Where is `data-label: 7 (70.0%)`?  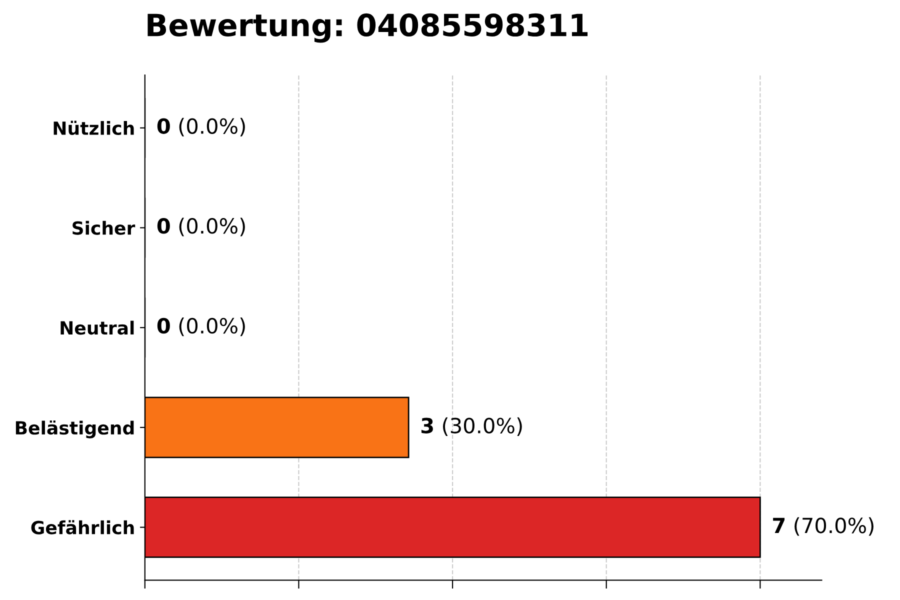
data-label: 7 (70.0%) is located at coordinates (823, 526).